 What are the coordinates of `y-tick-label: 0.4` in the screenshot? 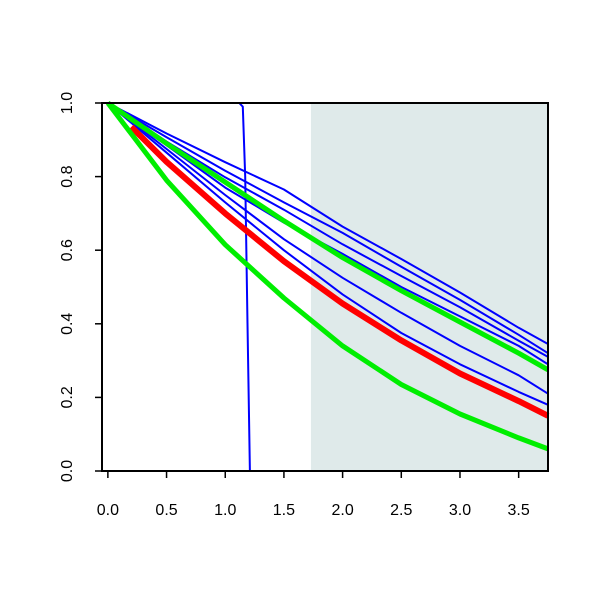 It's located at (67, 324).